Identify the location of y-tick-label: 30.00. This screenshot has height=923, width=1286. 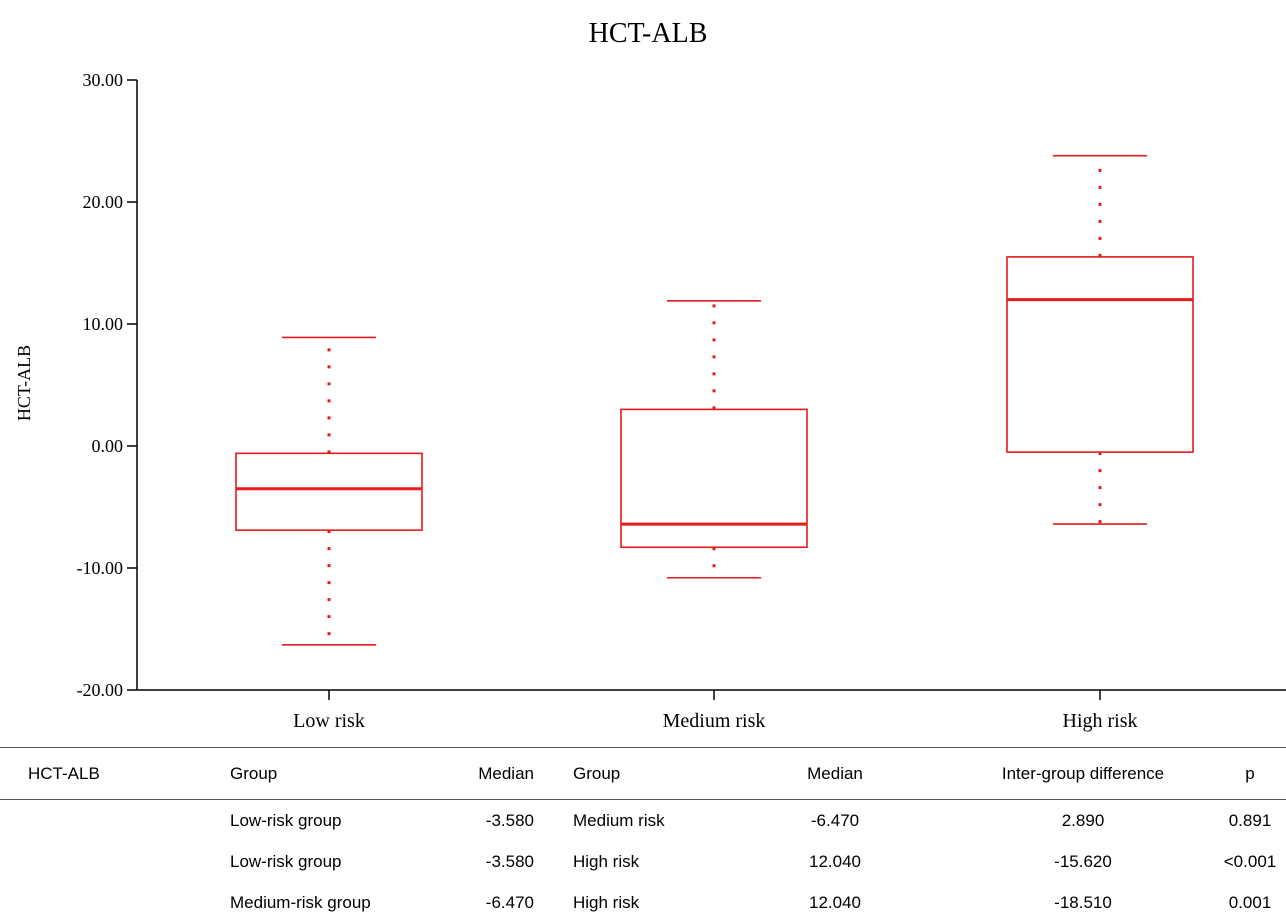
(103, 80).